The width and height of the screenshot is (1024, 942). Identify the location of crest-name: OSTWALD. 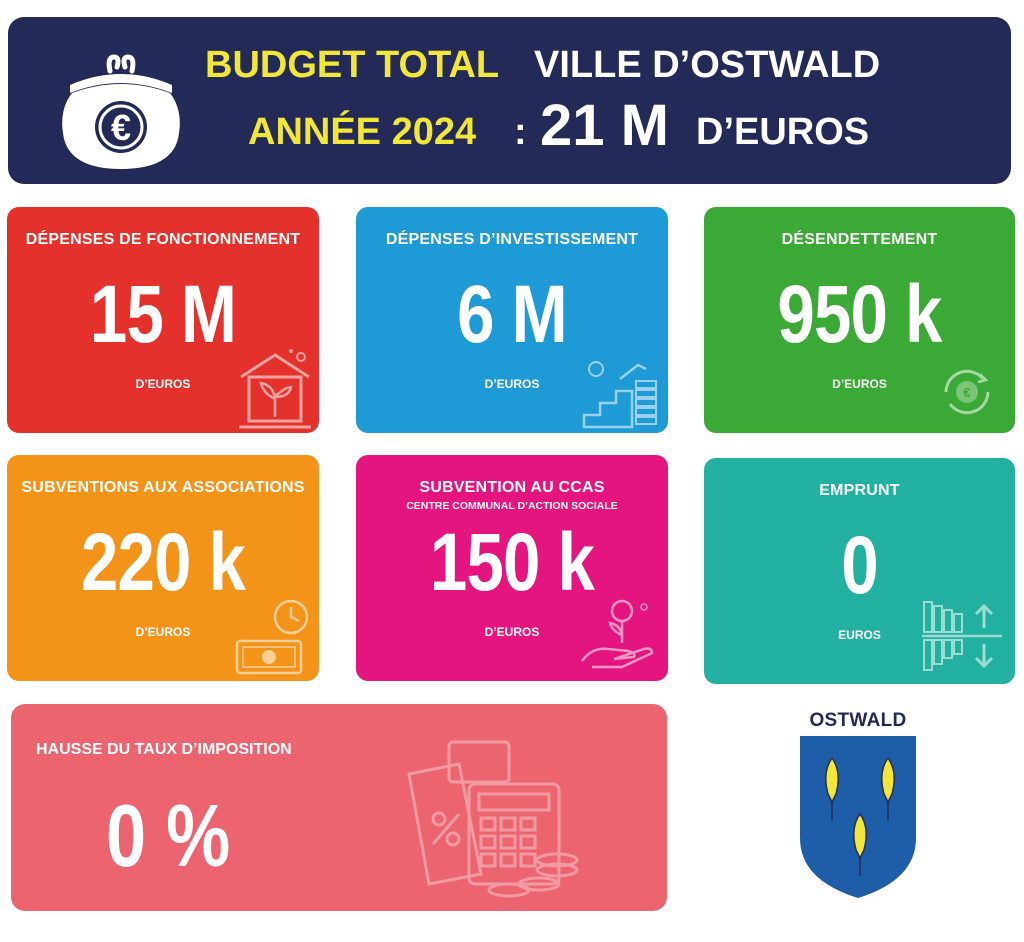
(858, 720).